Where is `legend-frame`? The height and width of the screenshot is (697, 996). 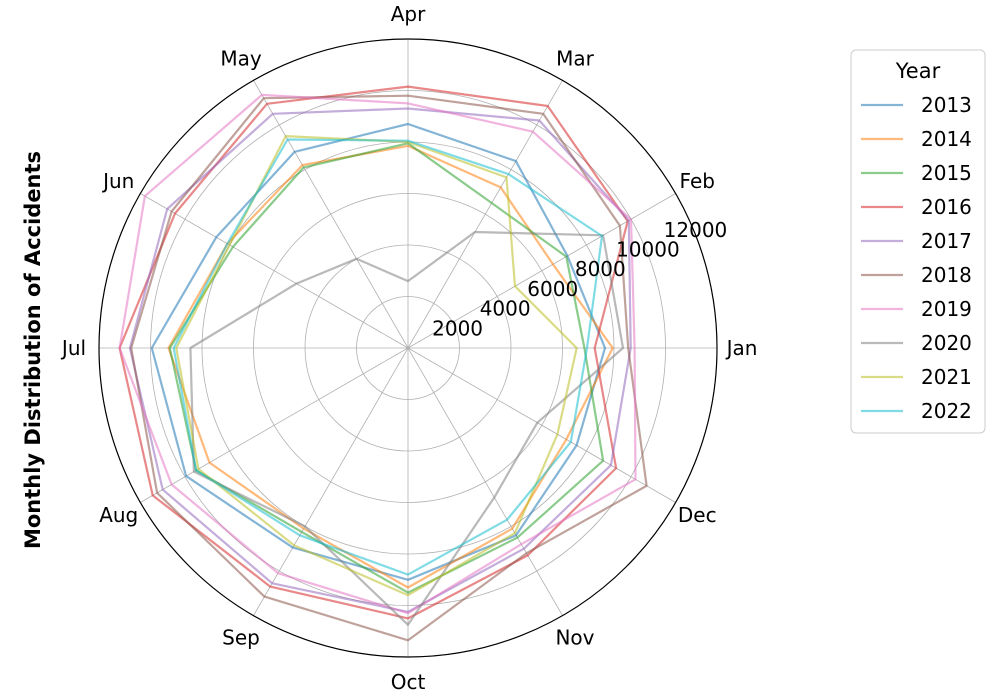
legend-frame is located at coordinates (918, 241).